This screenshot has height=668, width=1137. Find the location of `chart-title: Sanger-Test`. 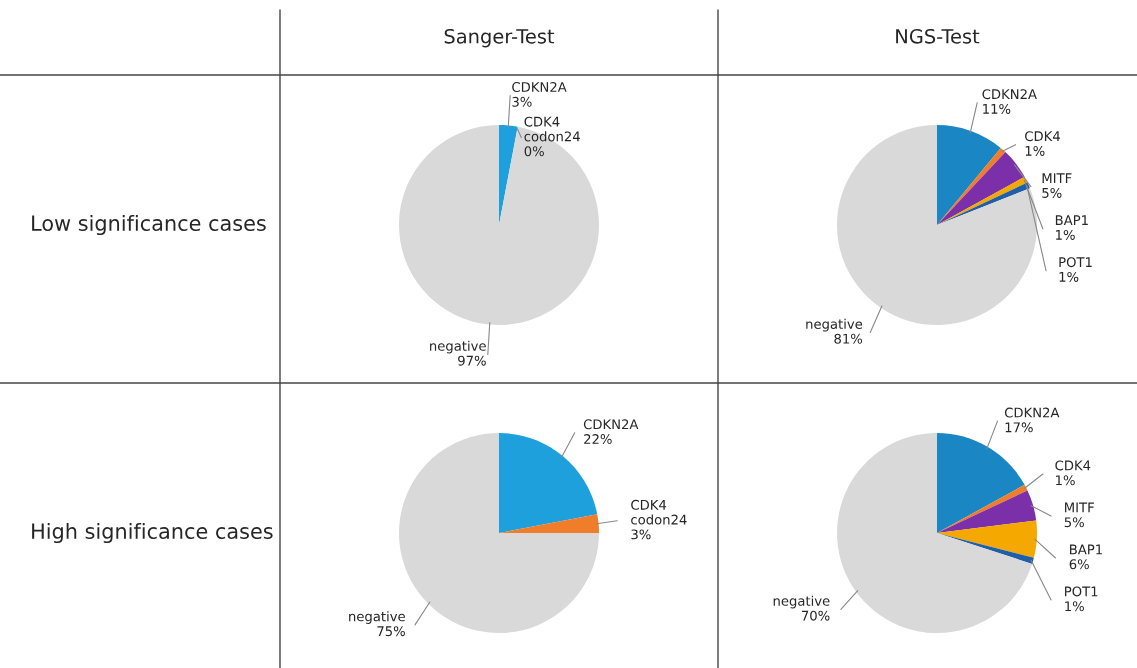

chart-title: Sanger-Test is located at coordinates (499, 38).